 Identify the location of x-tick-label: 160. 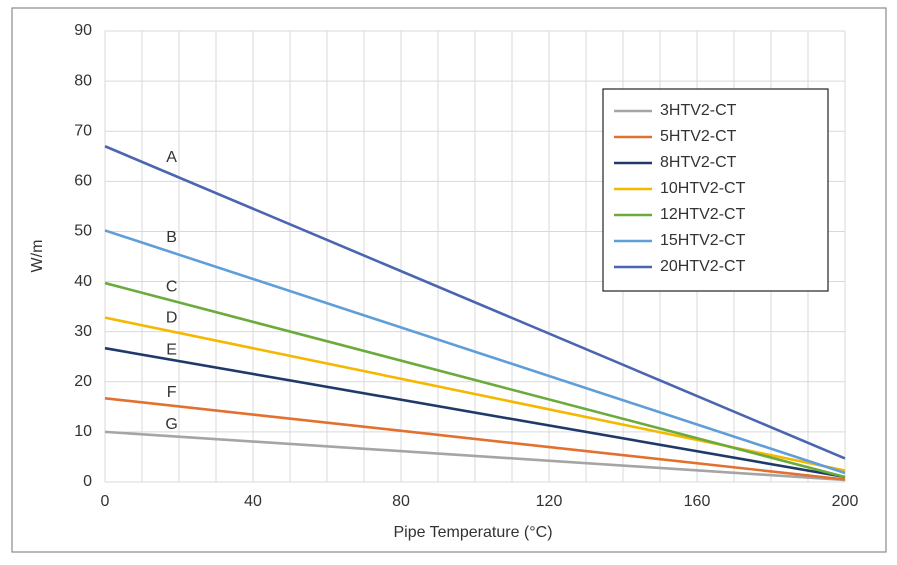
(697, 501).